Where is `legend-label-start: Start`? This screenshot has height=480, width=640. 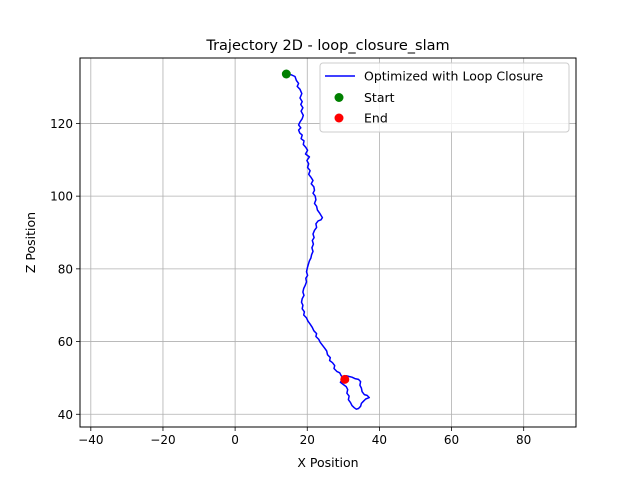 legend-label-start: Start is located at coordinates (379, 97).